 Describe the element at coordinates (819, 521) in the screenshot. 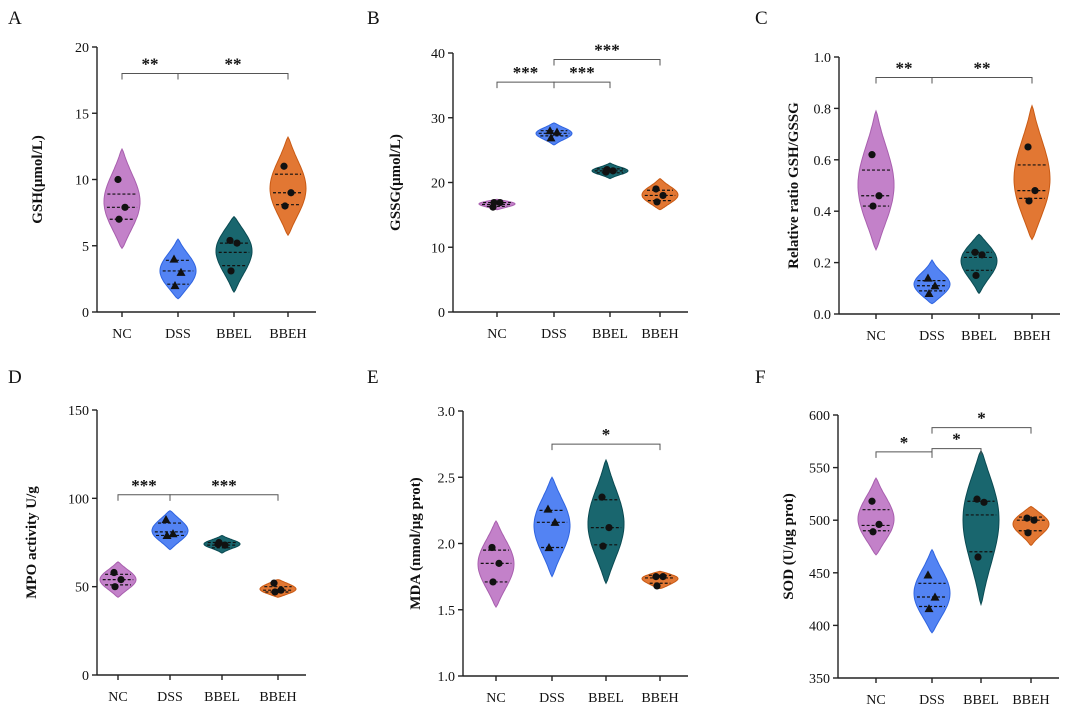

I see `y-tick-label: 500` at that location.